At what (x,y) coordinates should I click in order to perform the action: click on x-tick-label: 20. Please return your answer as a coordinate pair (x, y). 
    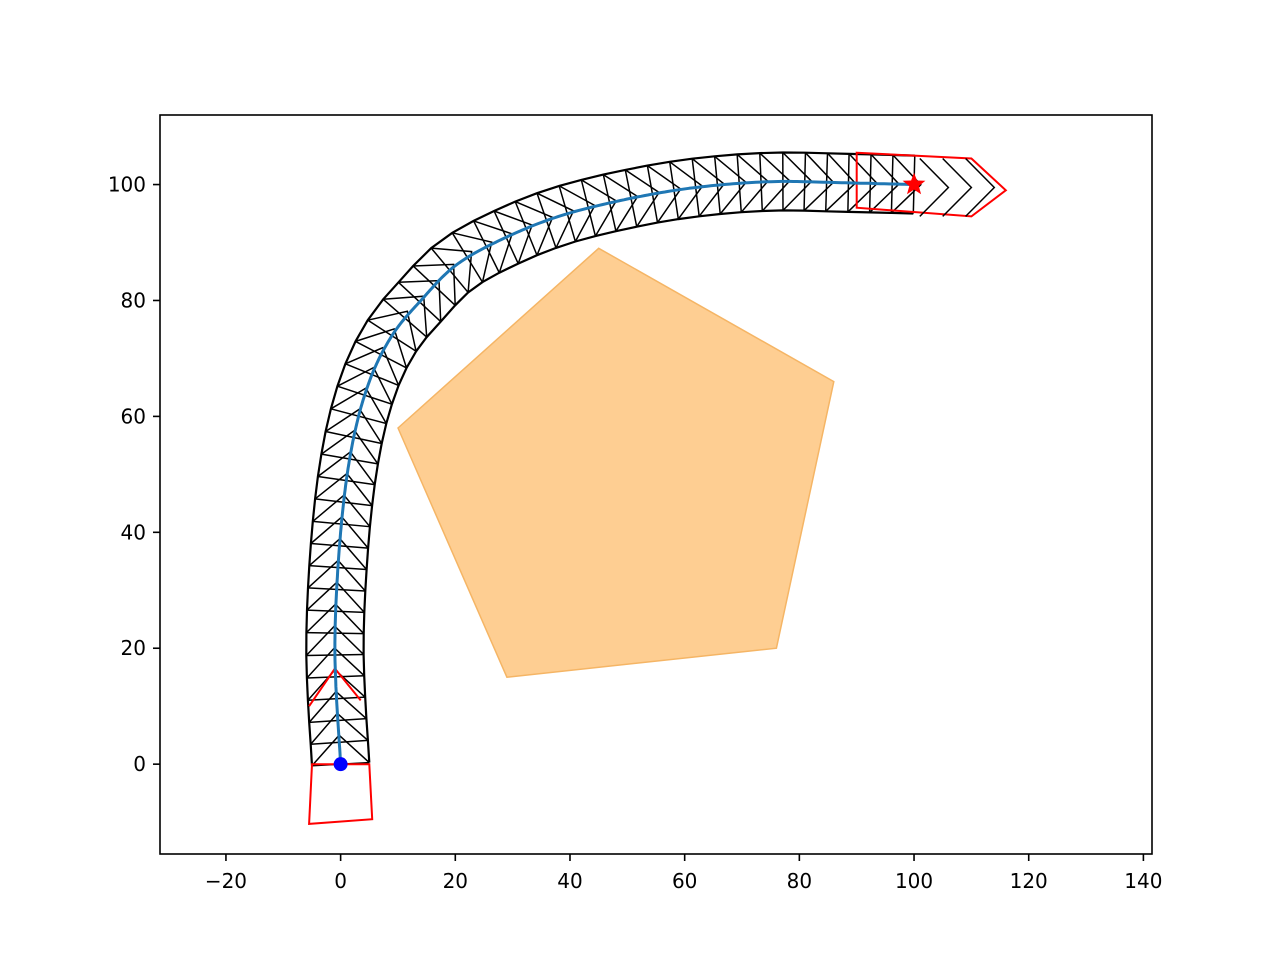
    Looking at the image, I should click on (455, 881).